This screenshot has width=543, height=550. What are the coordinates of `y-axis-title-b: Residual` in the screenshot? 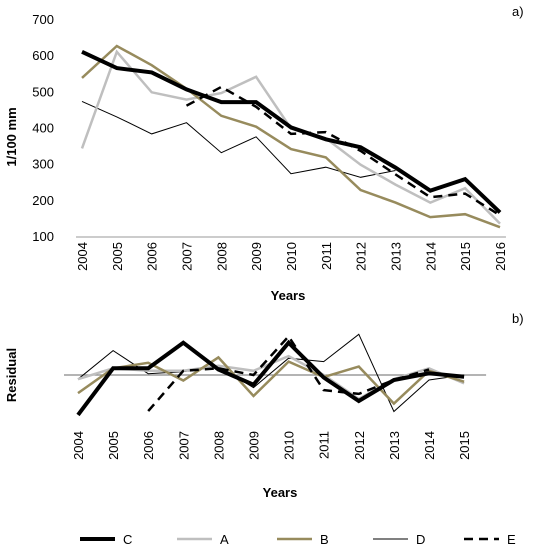 It's located at (11, 375).